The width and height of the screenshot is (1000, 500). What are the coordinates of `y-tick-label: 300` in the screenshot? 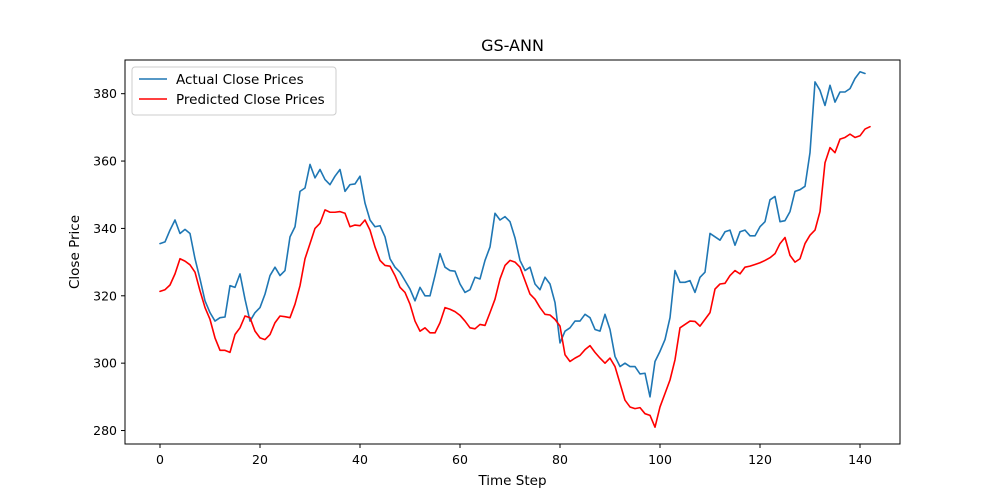 It's located at (105, 363).